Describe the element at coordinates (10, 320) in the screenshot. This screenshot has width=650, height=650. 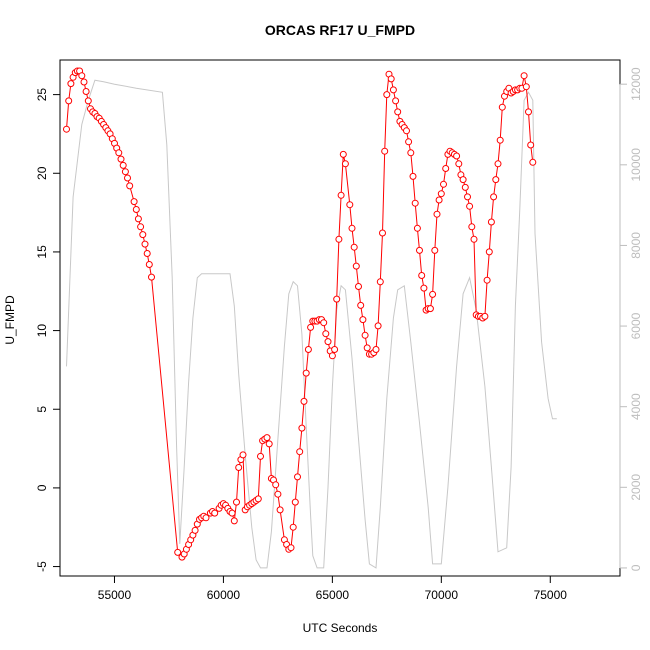
I see `y-axis-label: U_FMPD` at that location.